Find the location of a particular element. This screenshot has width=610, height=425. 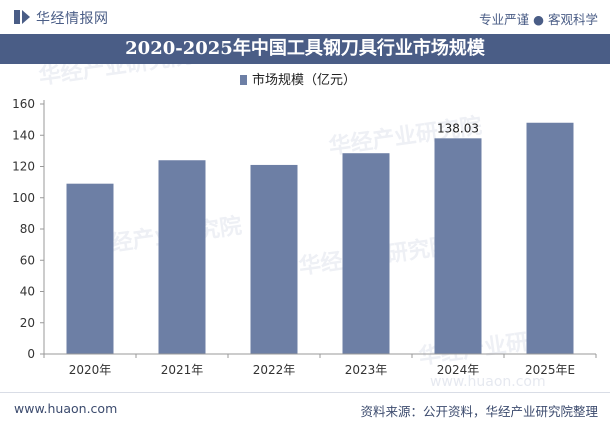

legend-swatch is located at coordinates (243, 80).